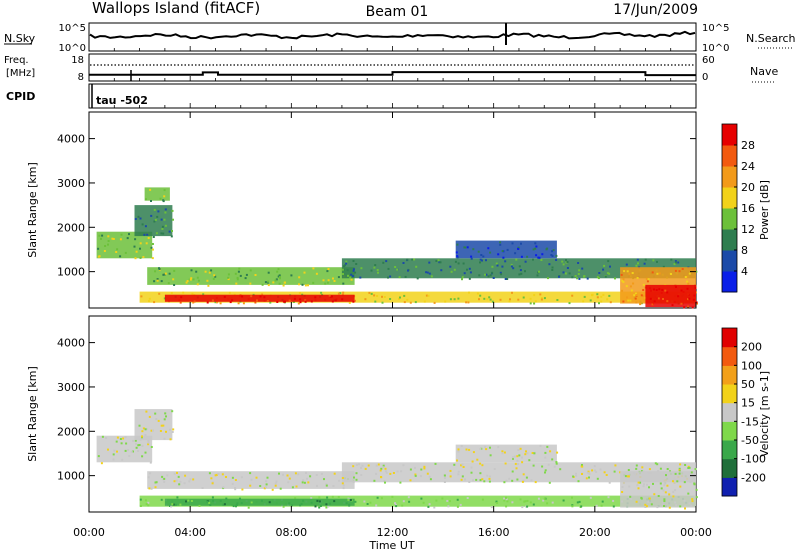  Describe the element at coordinates (392, 74) in the screenshot. I see `frequency-line` at that location.